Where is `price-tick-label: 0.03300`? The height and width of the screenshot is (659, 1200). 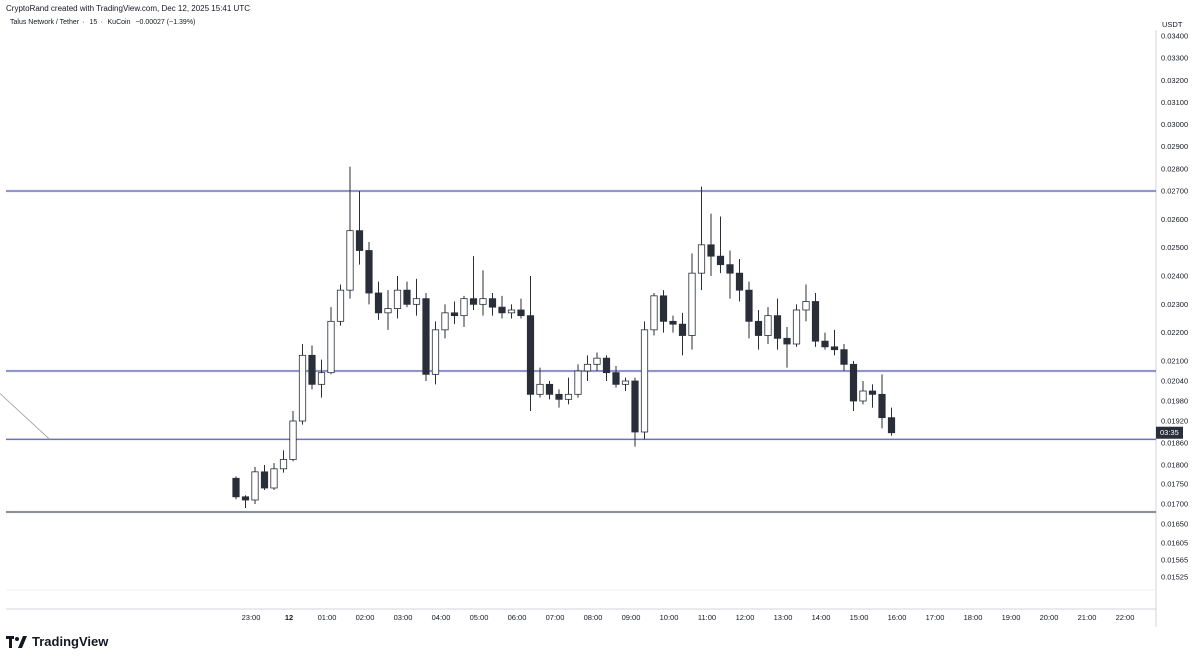
price-tick-label: 0.03300 is located at coordinates (1174, 58).